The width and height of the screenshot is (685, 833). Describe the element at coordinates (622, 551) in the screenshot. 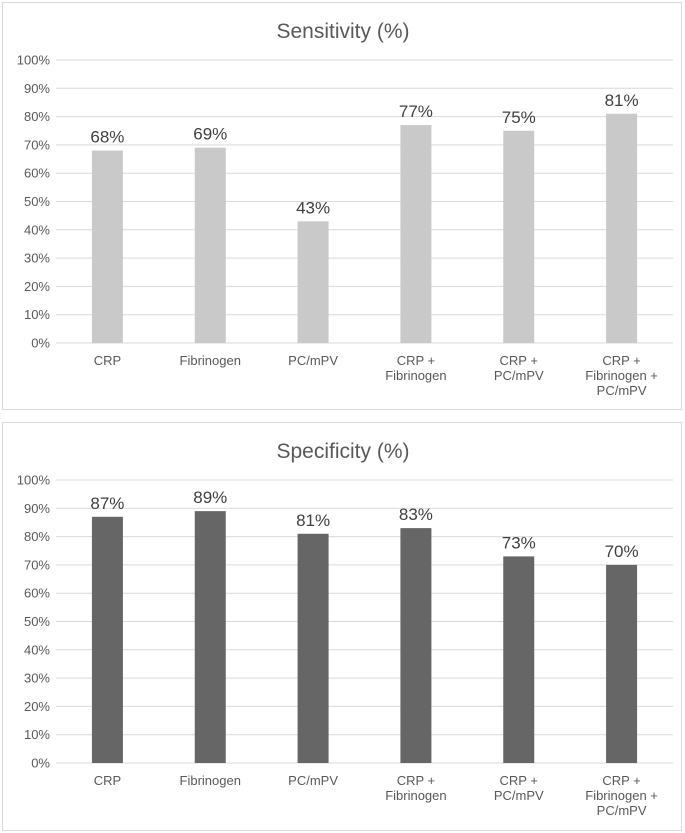

I see `data-label: 70%` at that location.